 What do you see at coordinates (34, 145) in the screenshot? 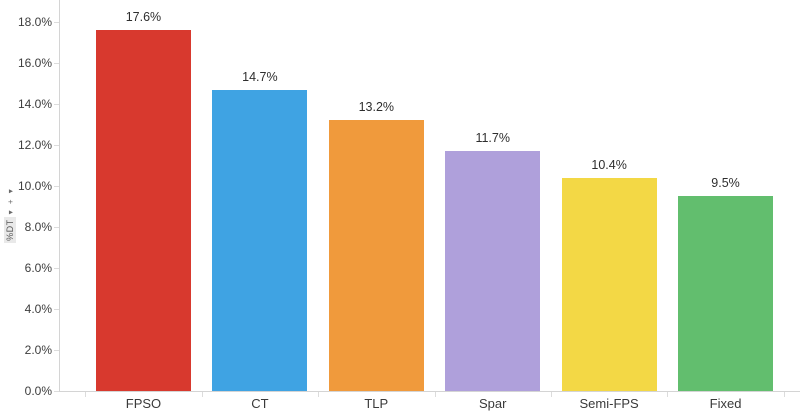
I see `y-axis-tick-label: 12.0%` at bounding box center [34, 145].